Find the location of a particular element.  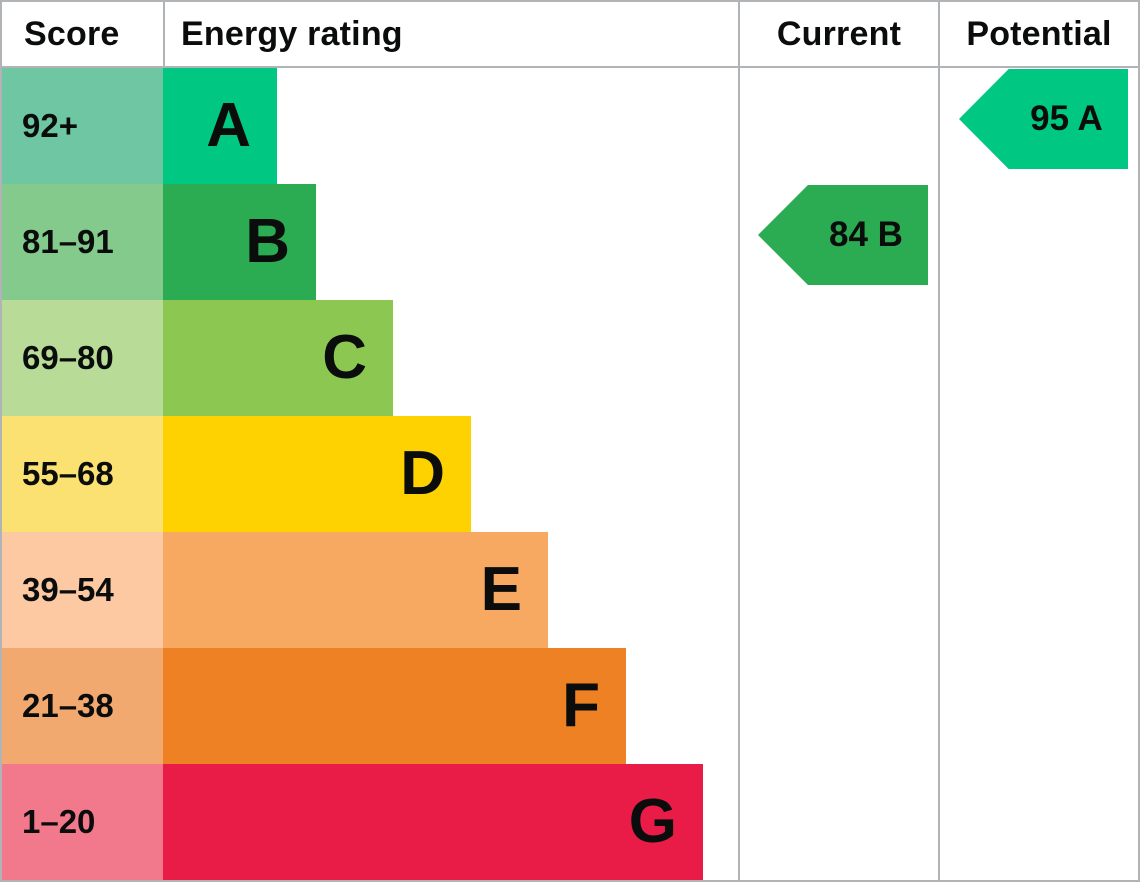

band-row-g: 1–20 G is located at coordinates (370, 822).